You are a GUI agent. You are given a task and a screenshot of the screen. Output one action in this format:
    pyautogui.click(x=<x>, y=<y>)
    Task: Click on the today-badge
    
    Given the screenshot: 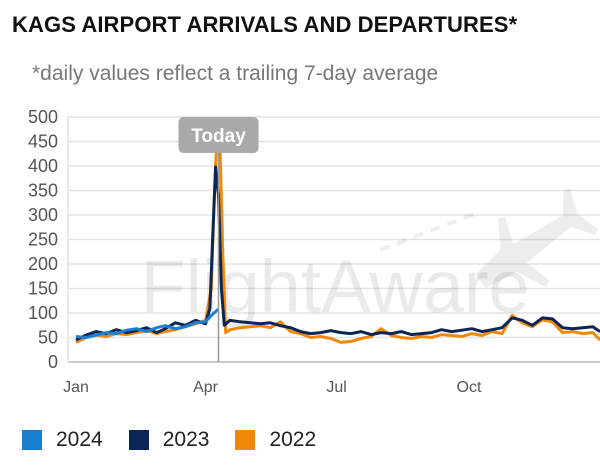 What is the action you would take?
    pyautogui.click(x=218, y=135)
    